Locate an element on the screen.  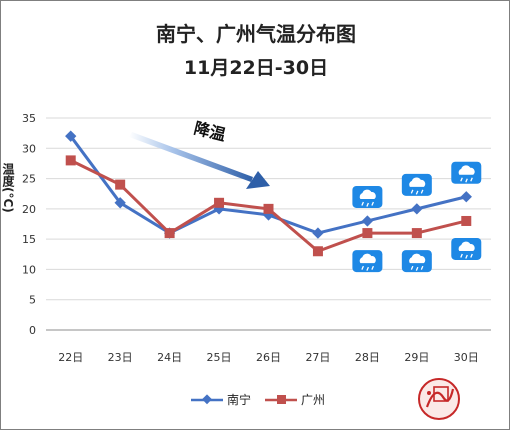
y-tick-label: 10 is located at coordinates (29, 269).